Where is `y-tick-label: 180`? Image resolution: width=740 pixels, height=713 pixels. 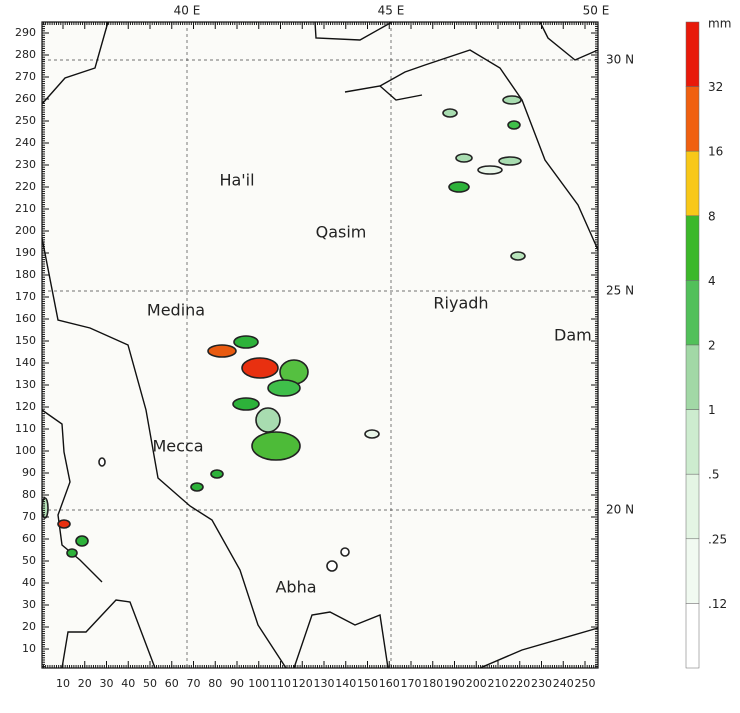 y-tick-label: 180 is located at coordinates (25, 274).